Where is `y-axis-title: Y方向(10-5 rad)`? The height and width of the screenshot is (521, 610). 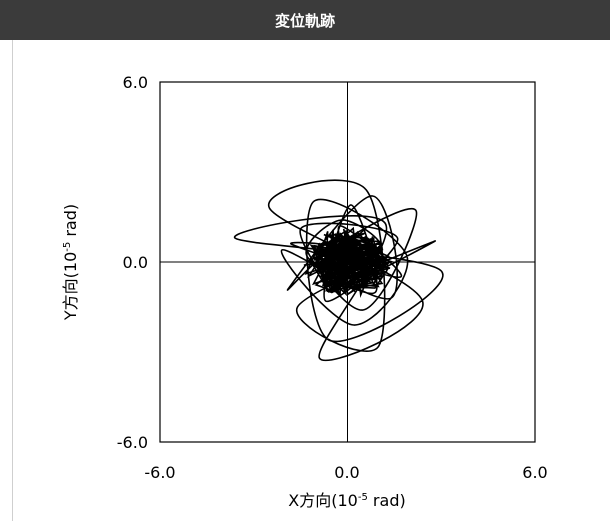
y-axis-title: Y方向(10-5 rad) is located at coordinates (70, 262).